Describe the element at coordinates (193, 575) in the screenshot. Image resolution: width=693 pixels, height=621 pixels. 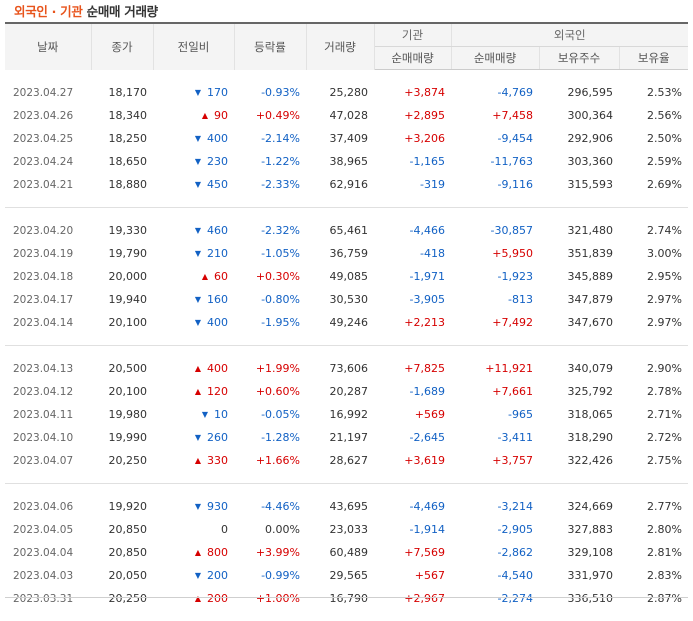
I see `change-cell: ▼200` at that location.